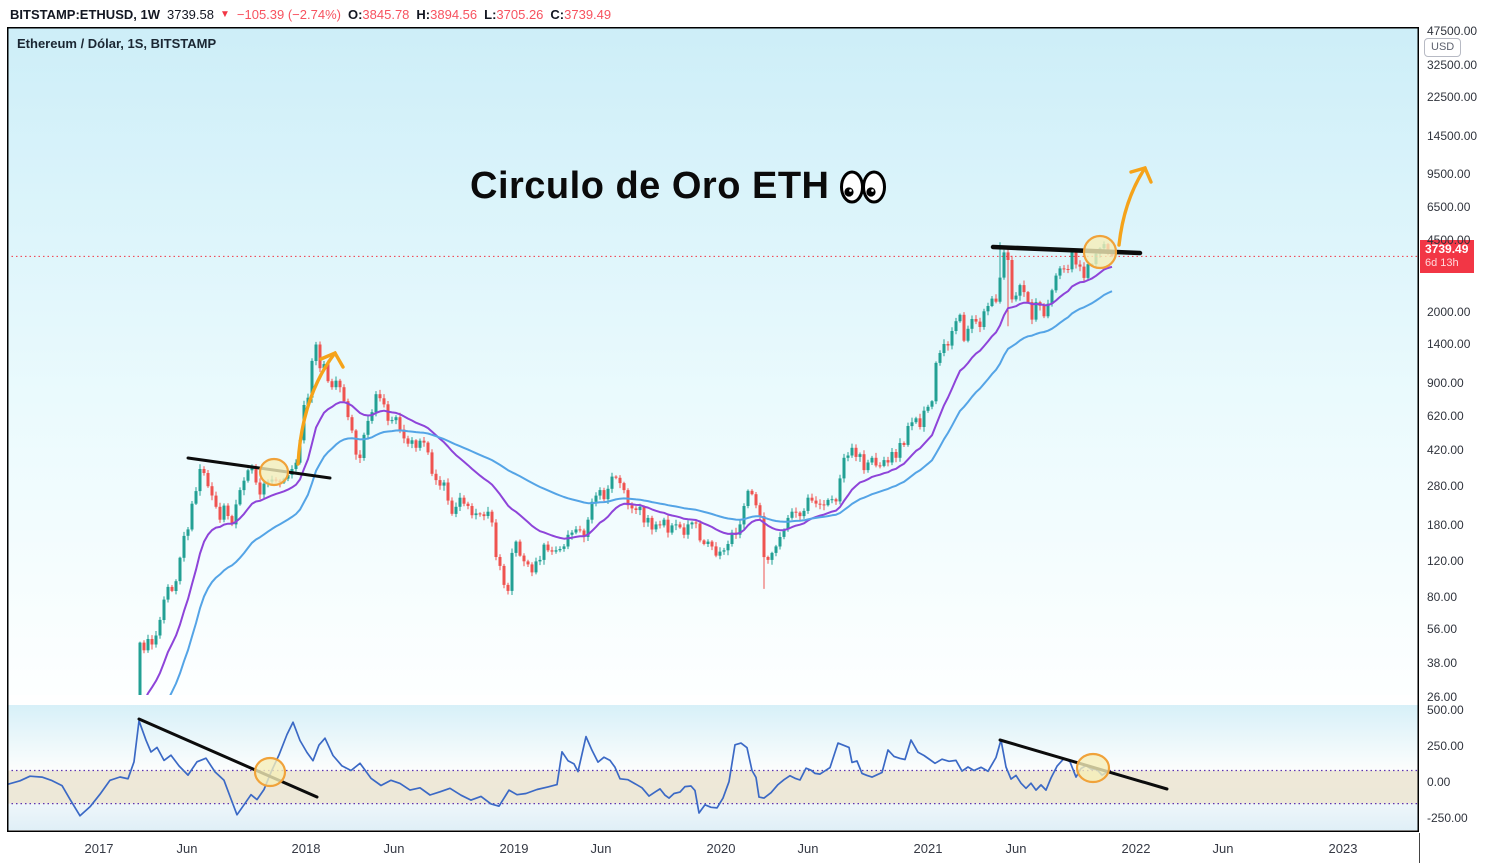 The height and width of the screenshot is (863, 1486). What do you see at coordinates (1443, 47) in the screenshot?
I see `currency-badge: USD` at bounding box center [1443, 47].